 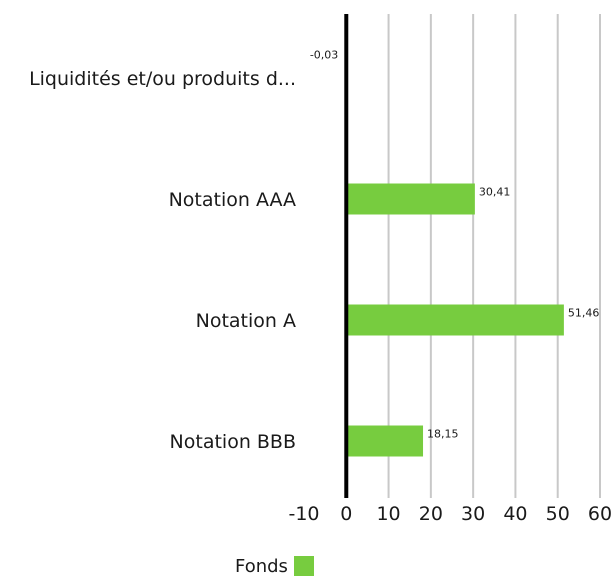 What do you see at coordinates (473, 514) in the screenshot?
I see `x-tick-label: 30` at bounding box center [473, 514].